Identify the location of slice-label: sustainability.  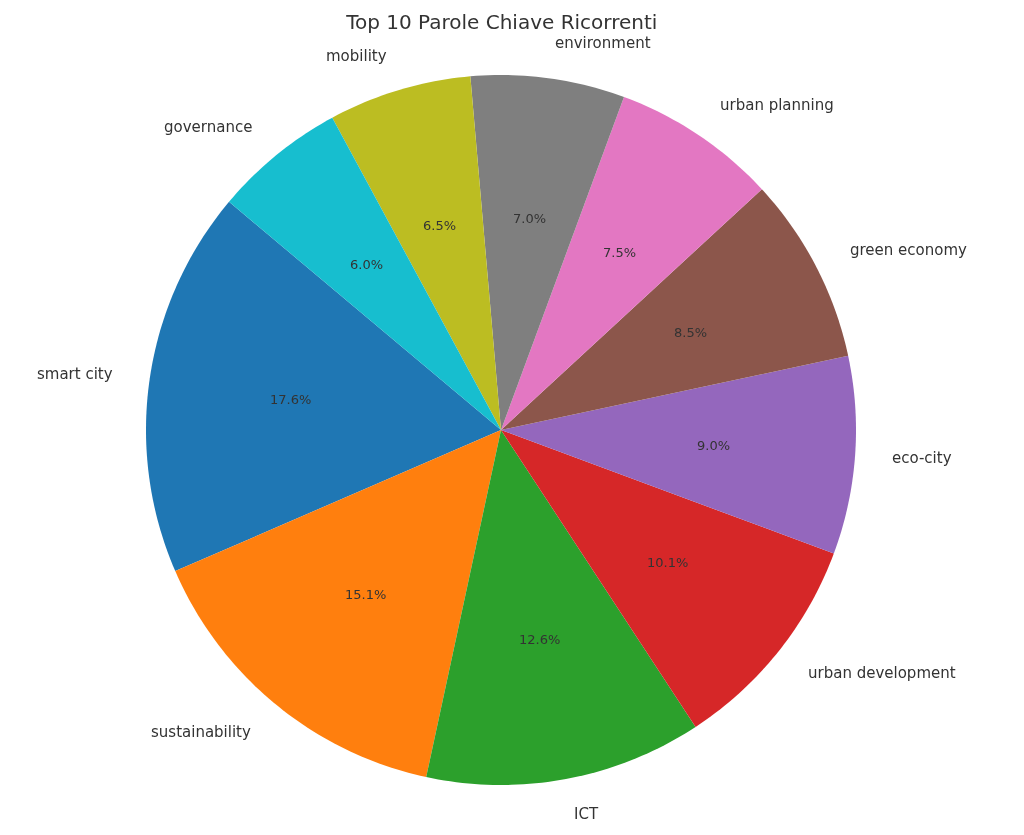
(201, 732).